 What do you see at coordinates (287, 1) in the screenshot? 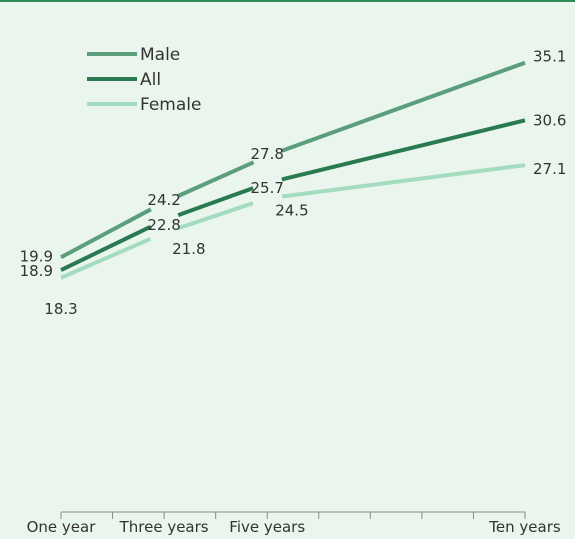
I see `top-rule` at bounding box center [287, 1].